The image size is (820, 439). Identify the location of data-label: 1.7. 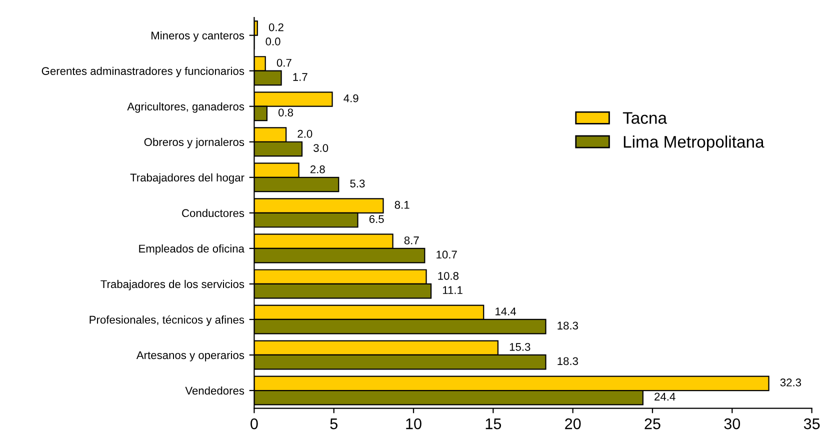
(300, 77).